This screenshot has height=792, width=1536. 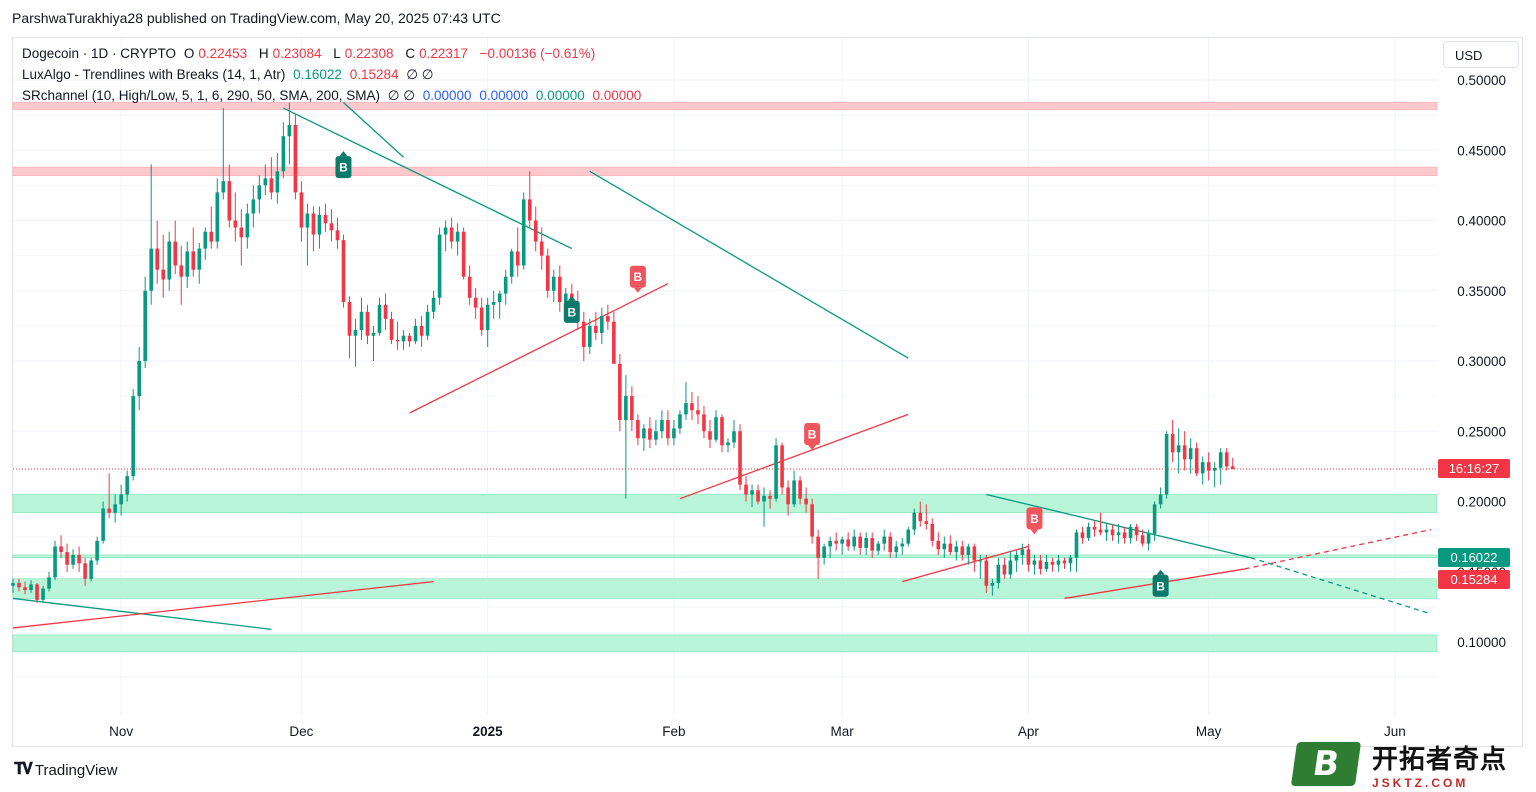 I want to click on x-tick-label: May, so click(x=1209, y=731).